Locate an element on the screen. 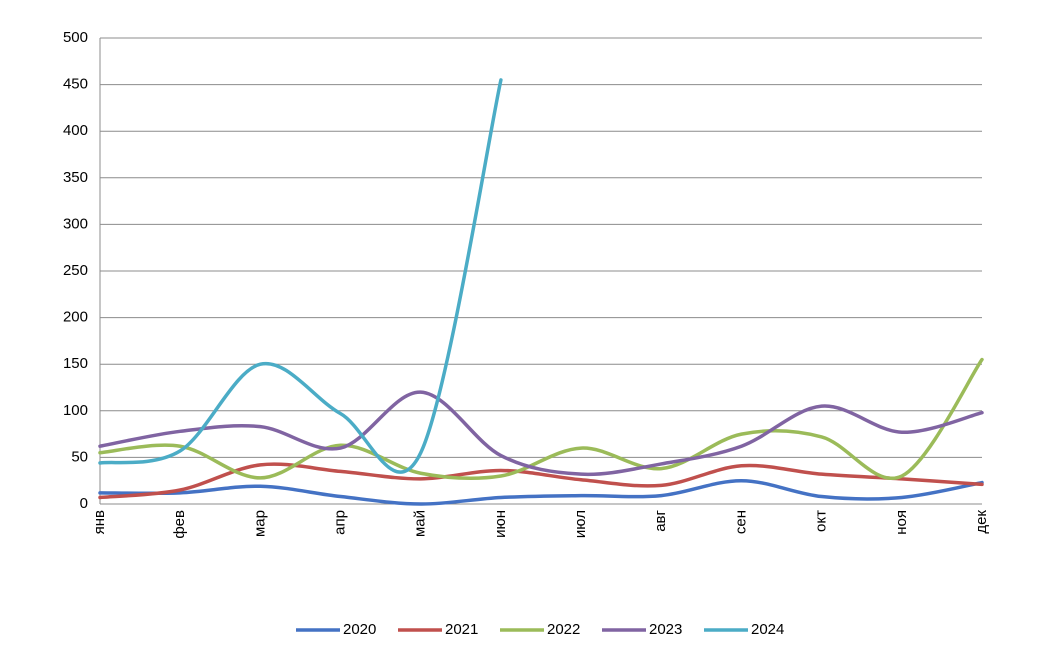 Image resolution: width=1063 pixels, height=660 pixels. x-tick-label: окт is located at coordinates (821, 521).